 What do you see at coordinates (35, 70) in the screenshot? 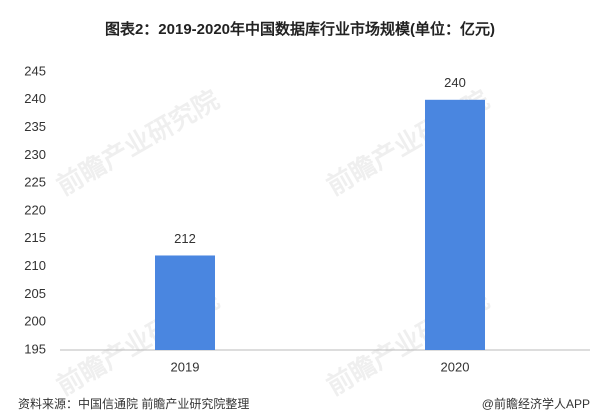
I see `y-tick-label: 245` at bounding box center [35, 70].